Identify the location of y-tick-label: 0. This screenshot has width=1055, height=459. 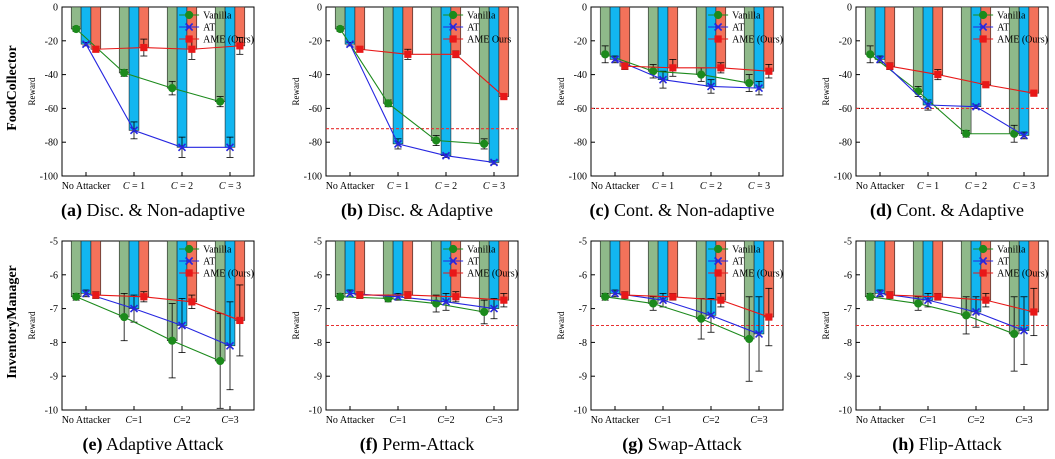
(319, 8).